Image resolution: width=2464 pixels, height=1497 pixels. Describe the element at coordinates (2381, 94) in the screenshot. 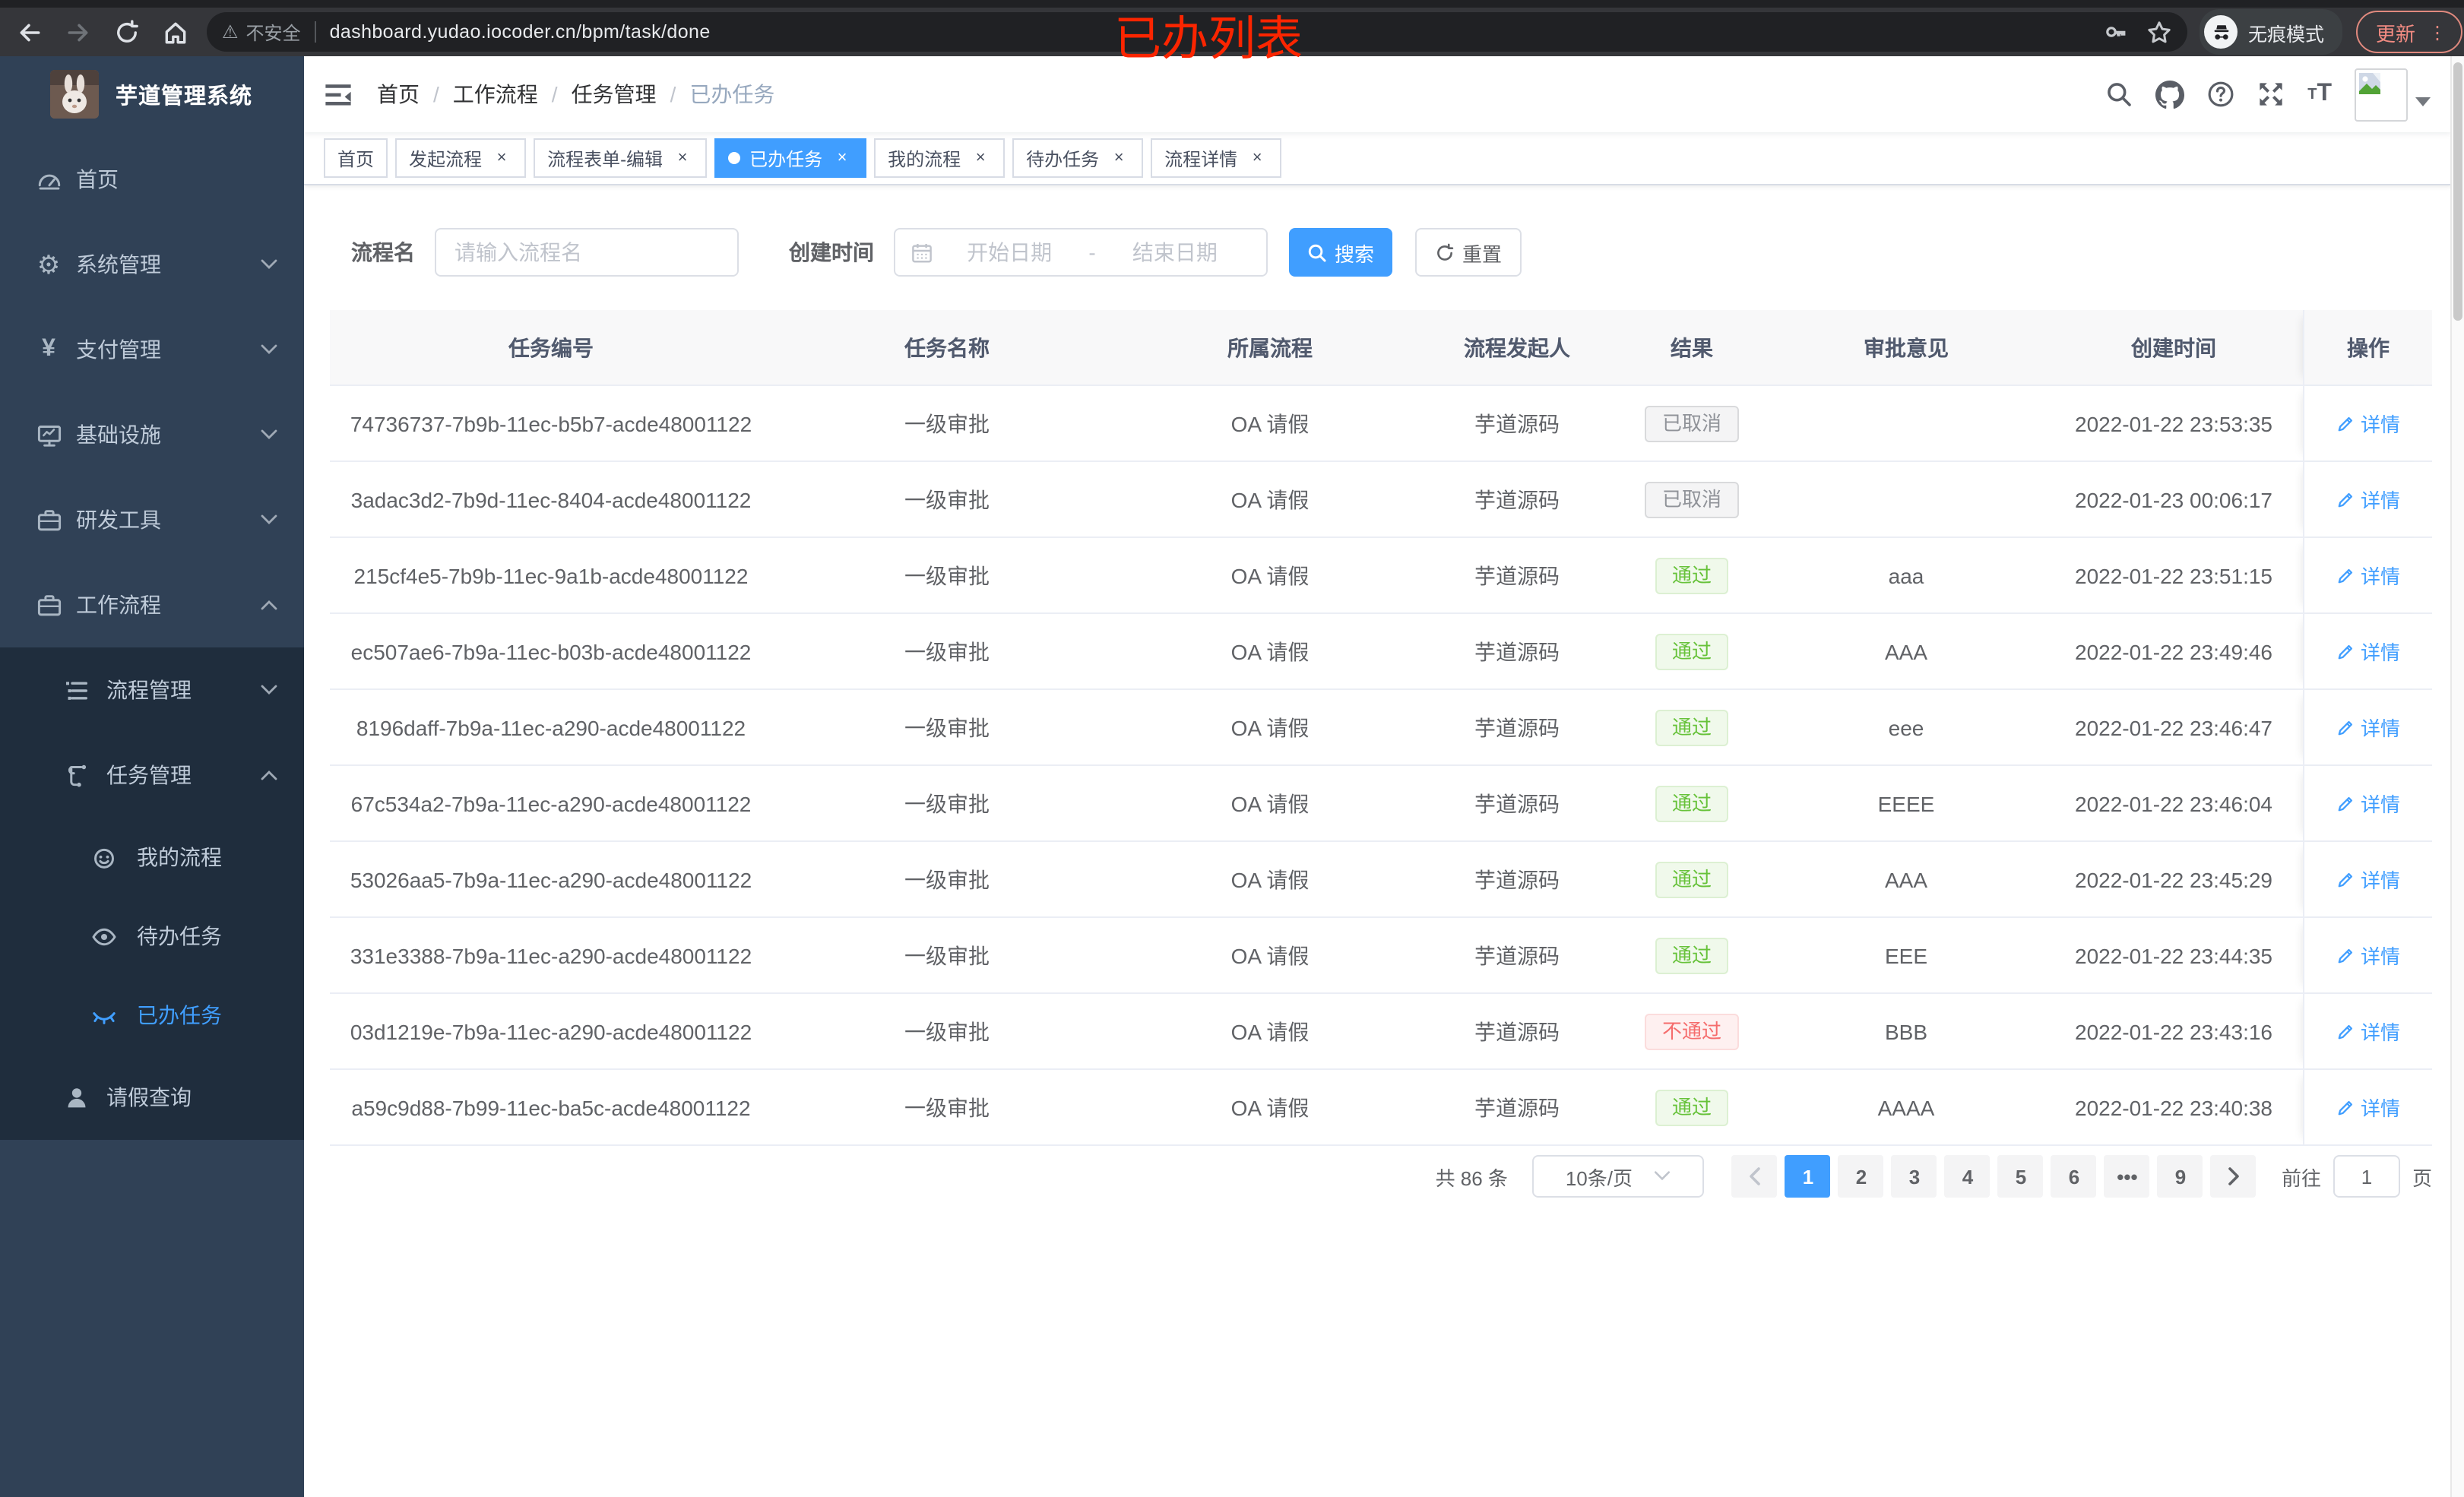

I see `avatar` at that location.